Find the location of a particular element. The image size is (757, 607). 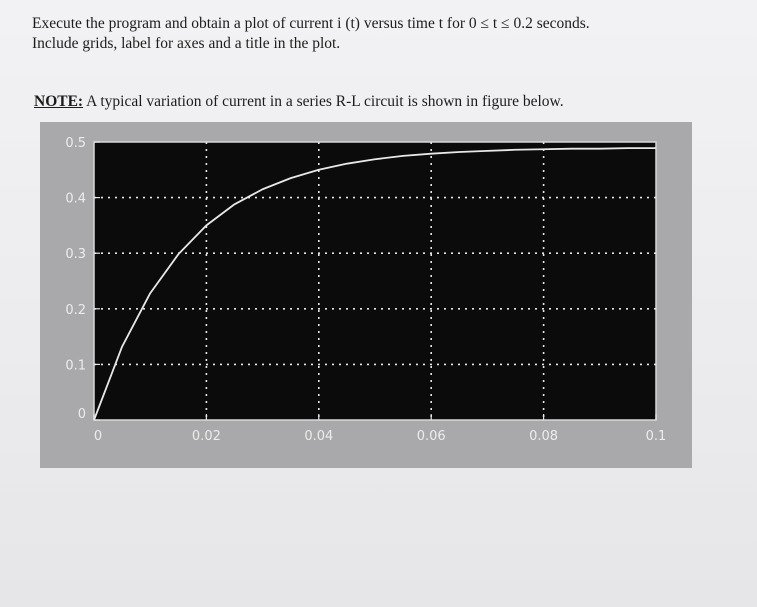

y-tick-label: 0.4 is located at coordinates (75, 199).